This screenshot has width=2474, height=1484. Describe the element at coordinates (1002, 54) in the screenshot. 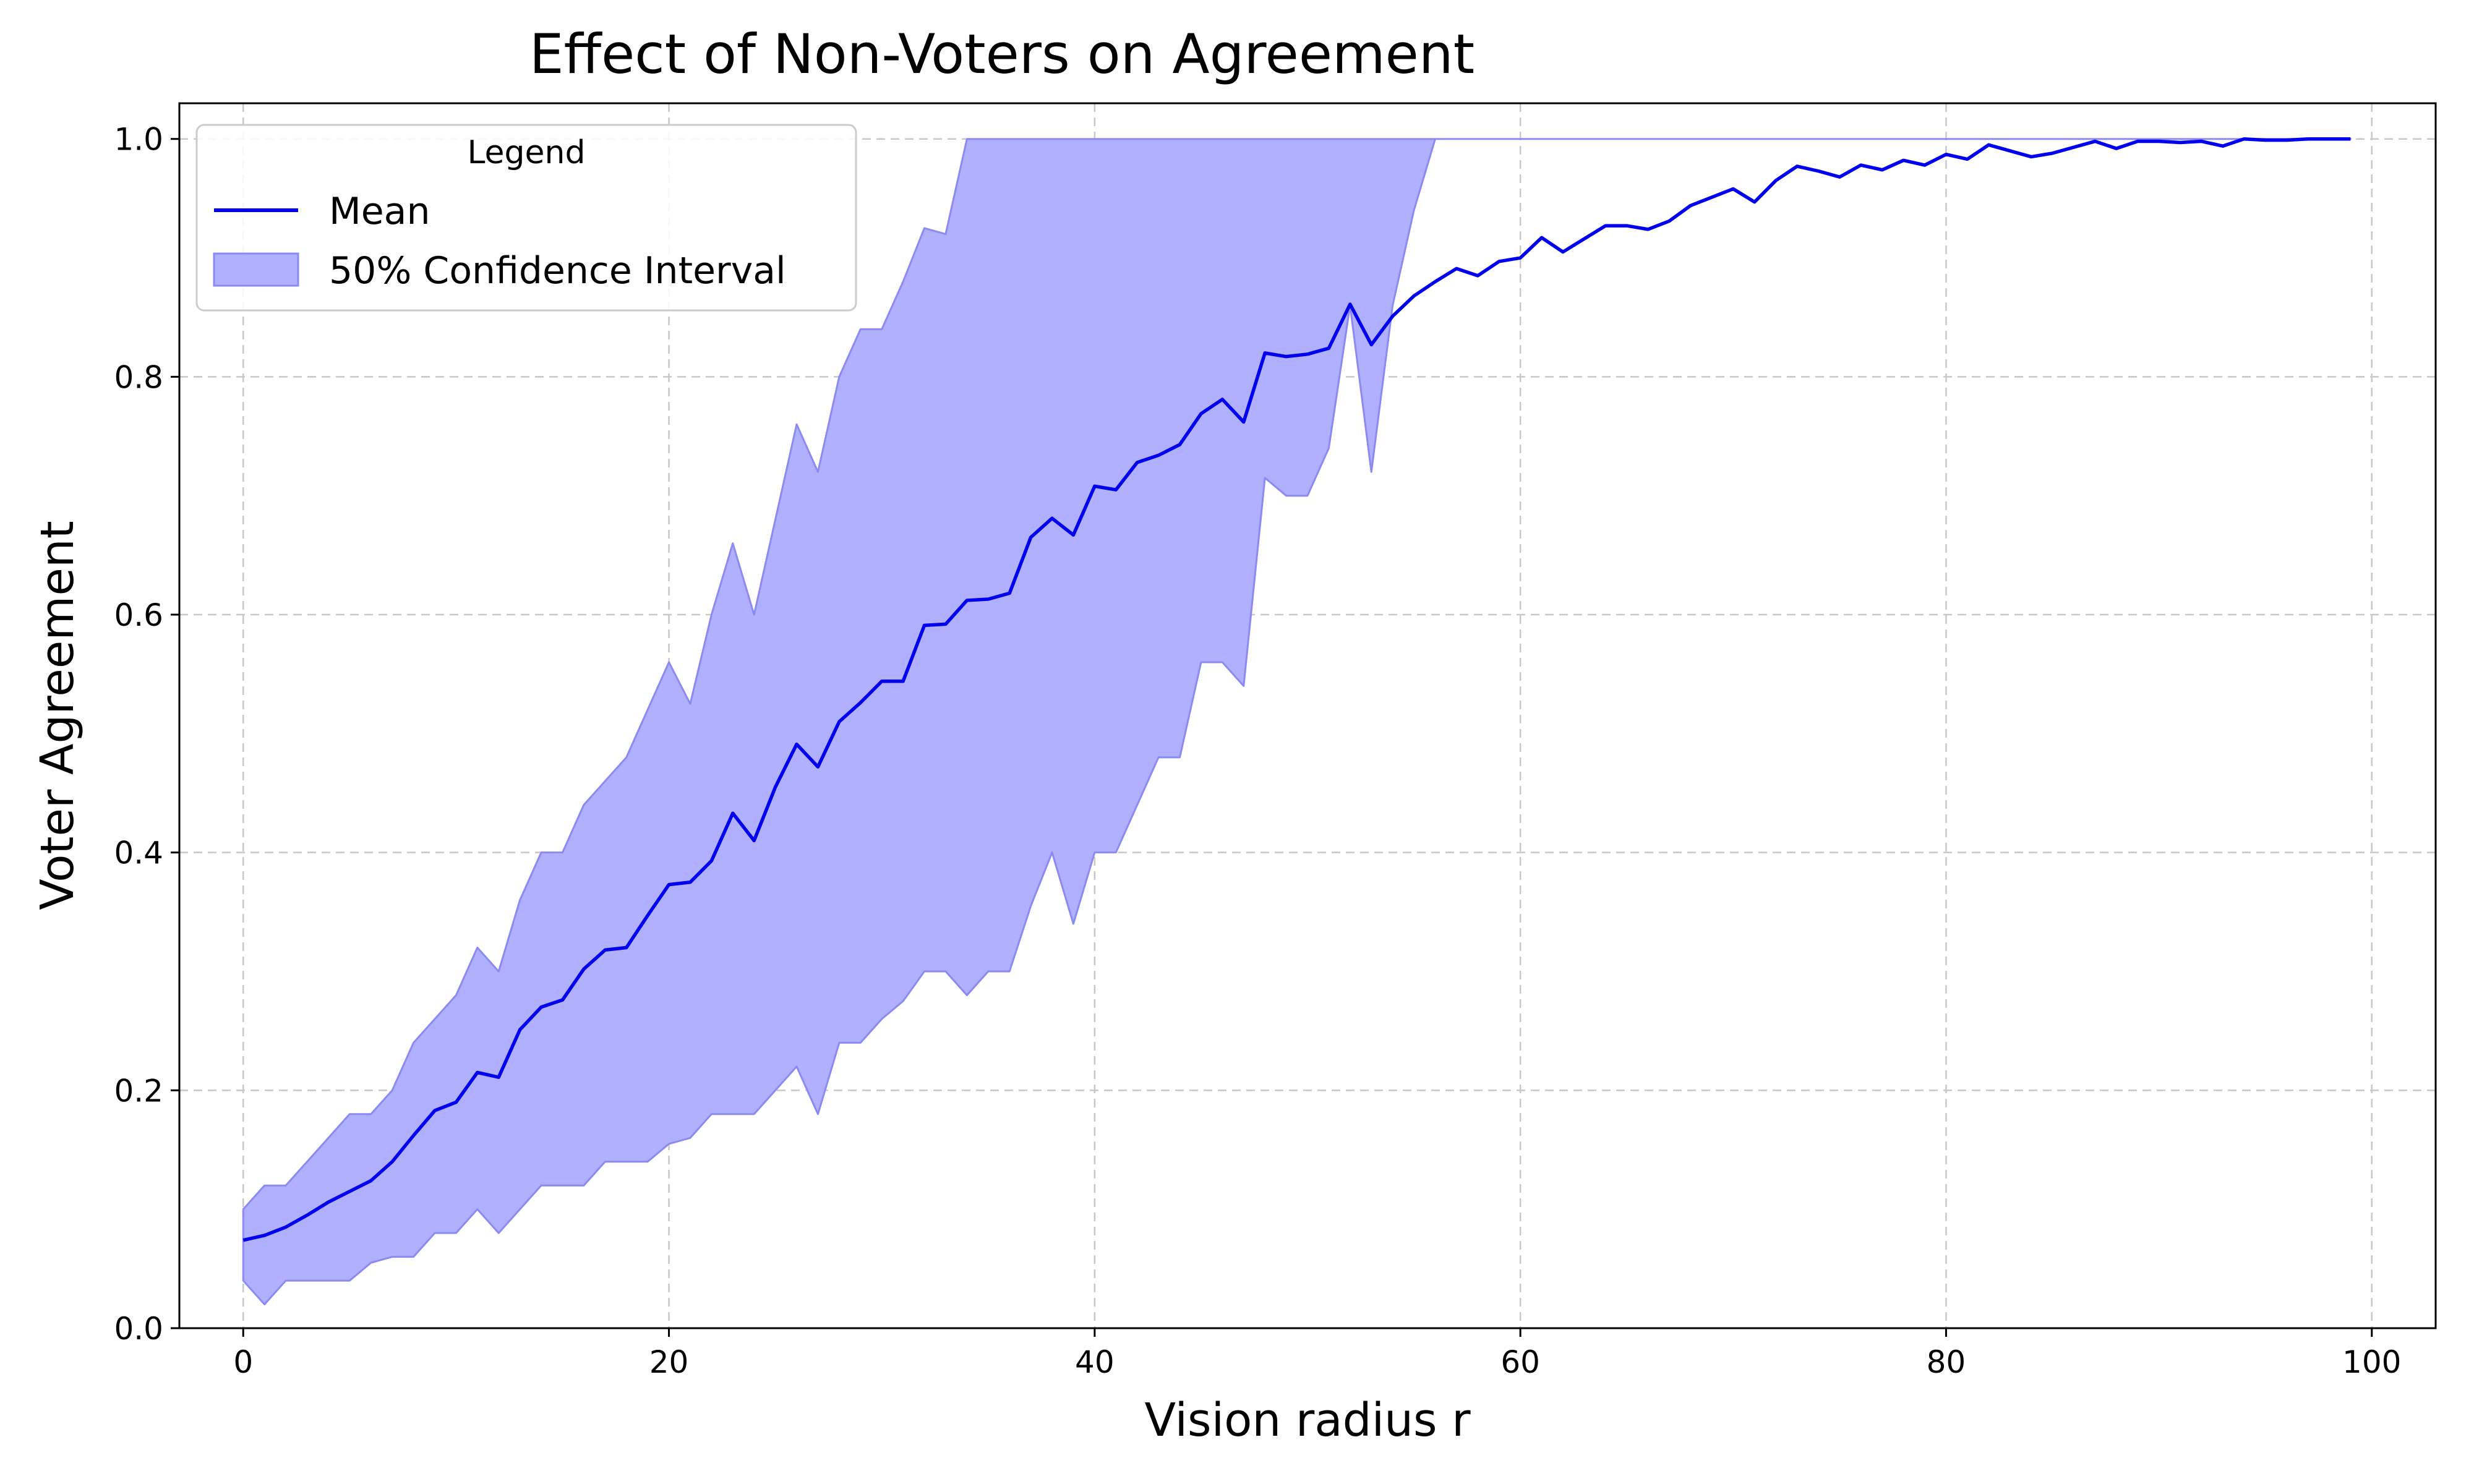

I see `chart-title: Effect of Non-Voters on Agreement` at that location.